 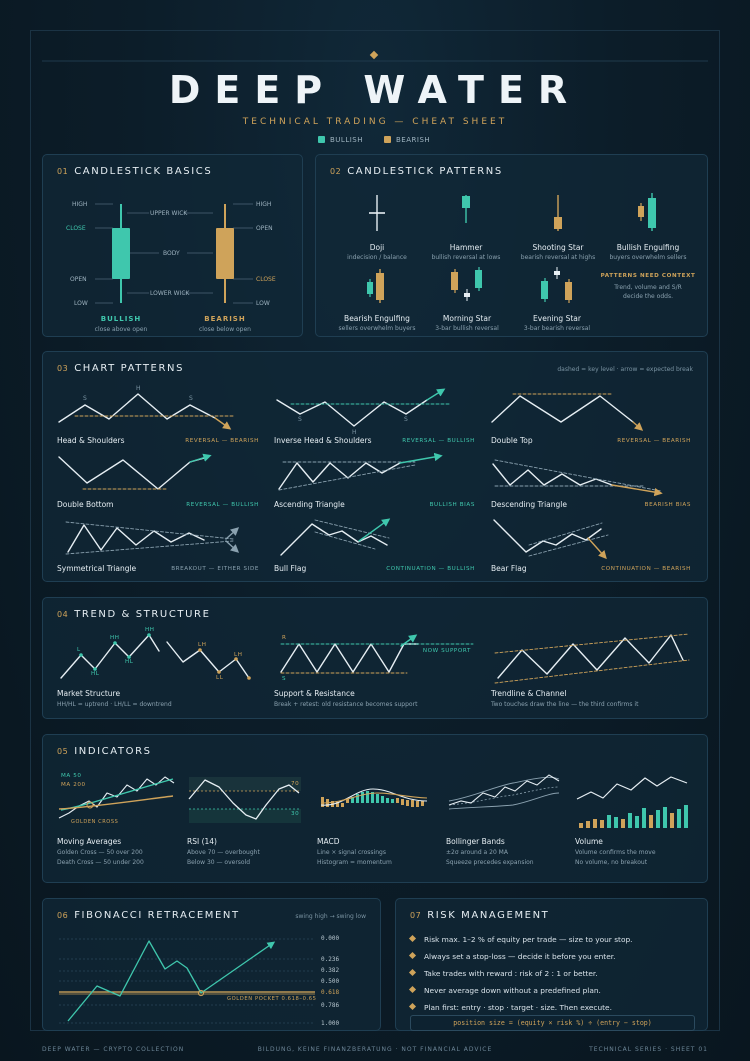 I want to click on indicator-desc1-moving-averages: Golden Cross — 50 over 200, so click(x=100, y=852).